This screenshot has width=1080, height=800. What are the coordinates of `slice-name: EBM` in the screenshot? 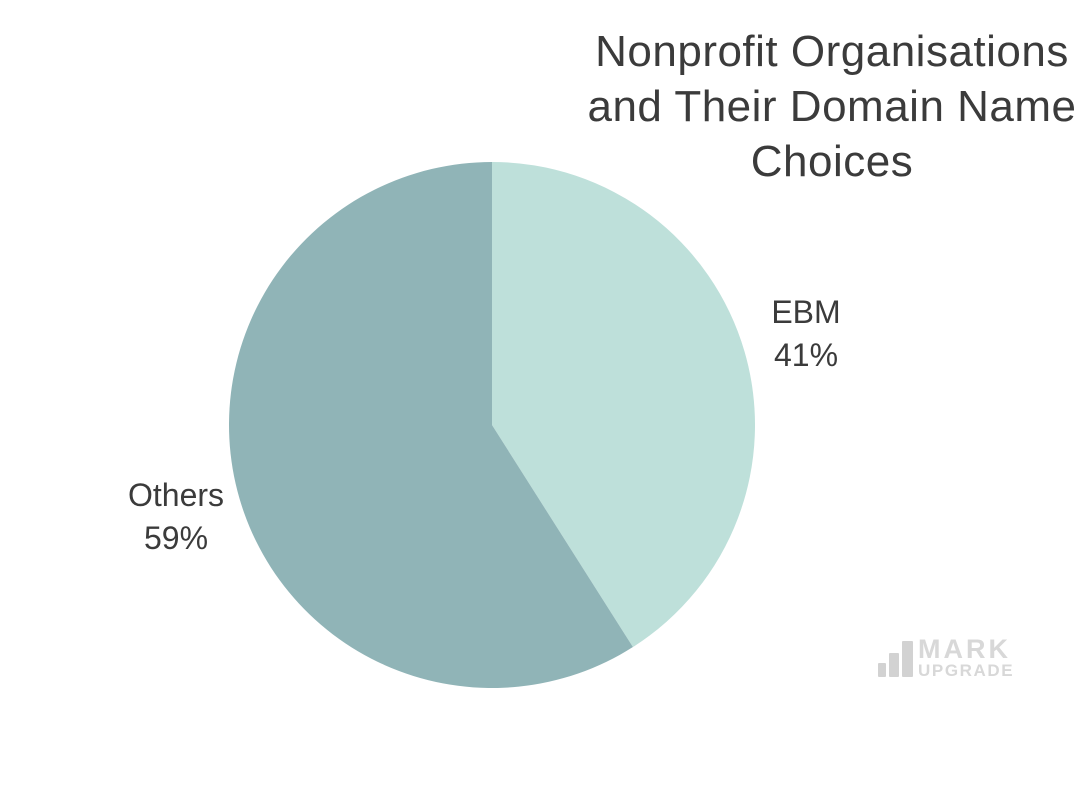 It's located at (806, 312).